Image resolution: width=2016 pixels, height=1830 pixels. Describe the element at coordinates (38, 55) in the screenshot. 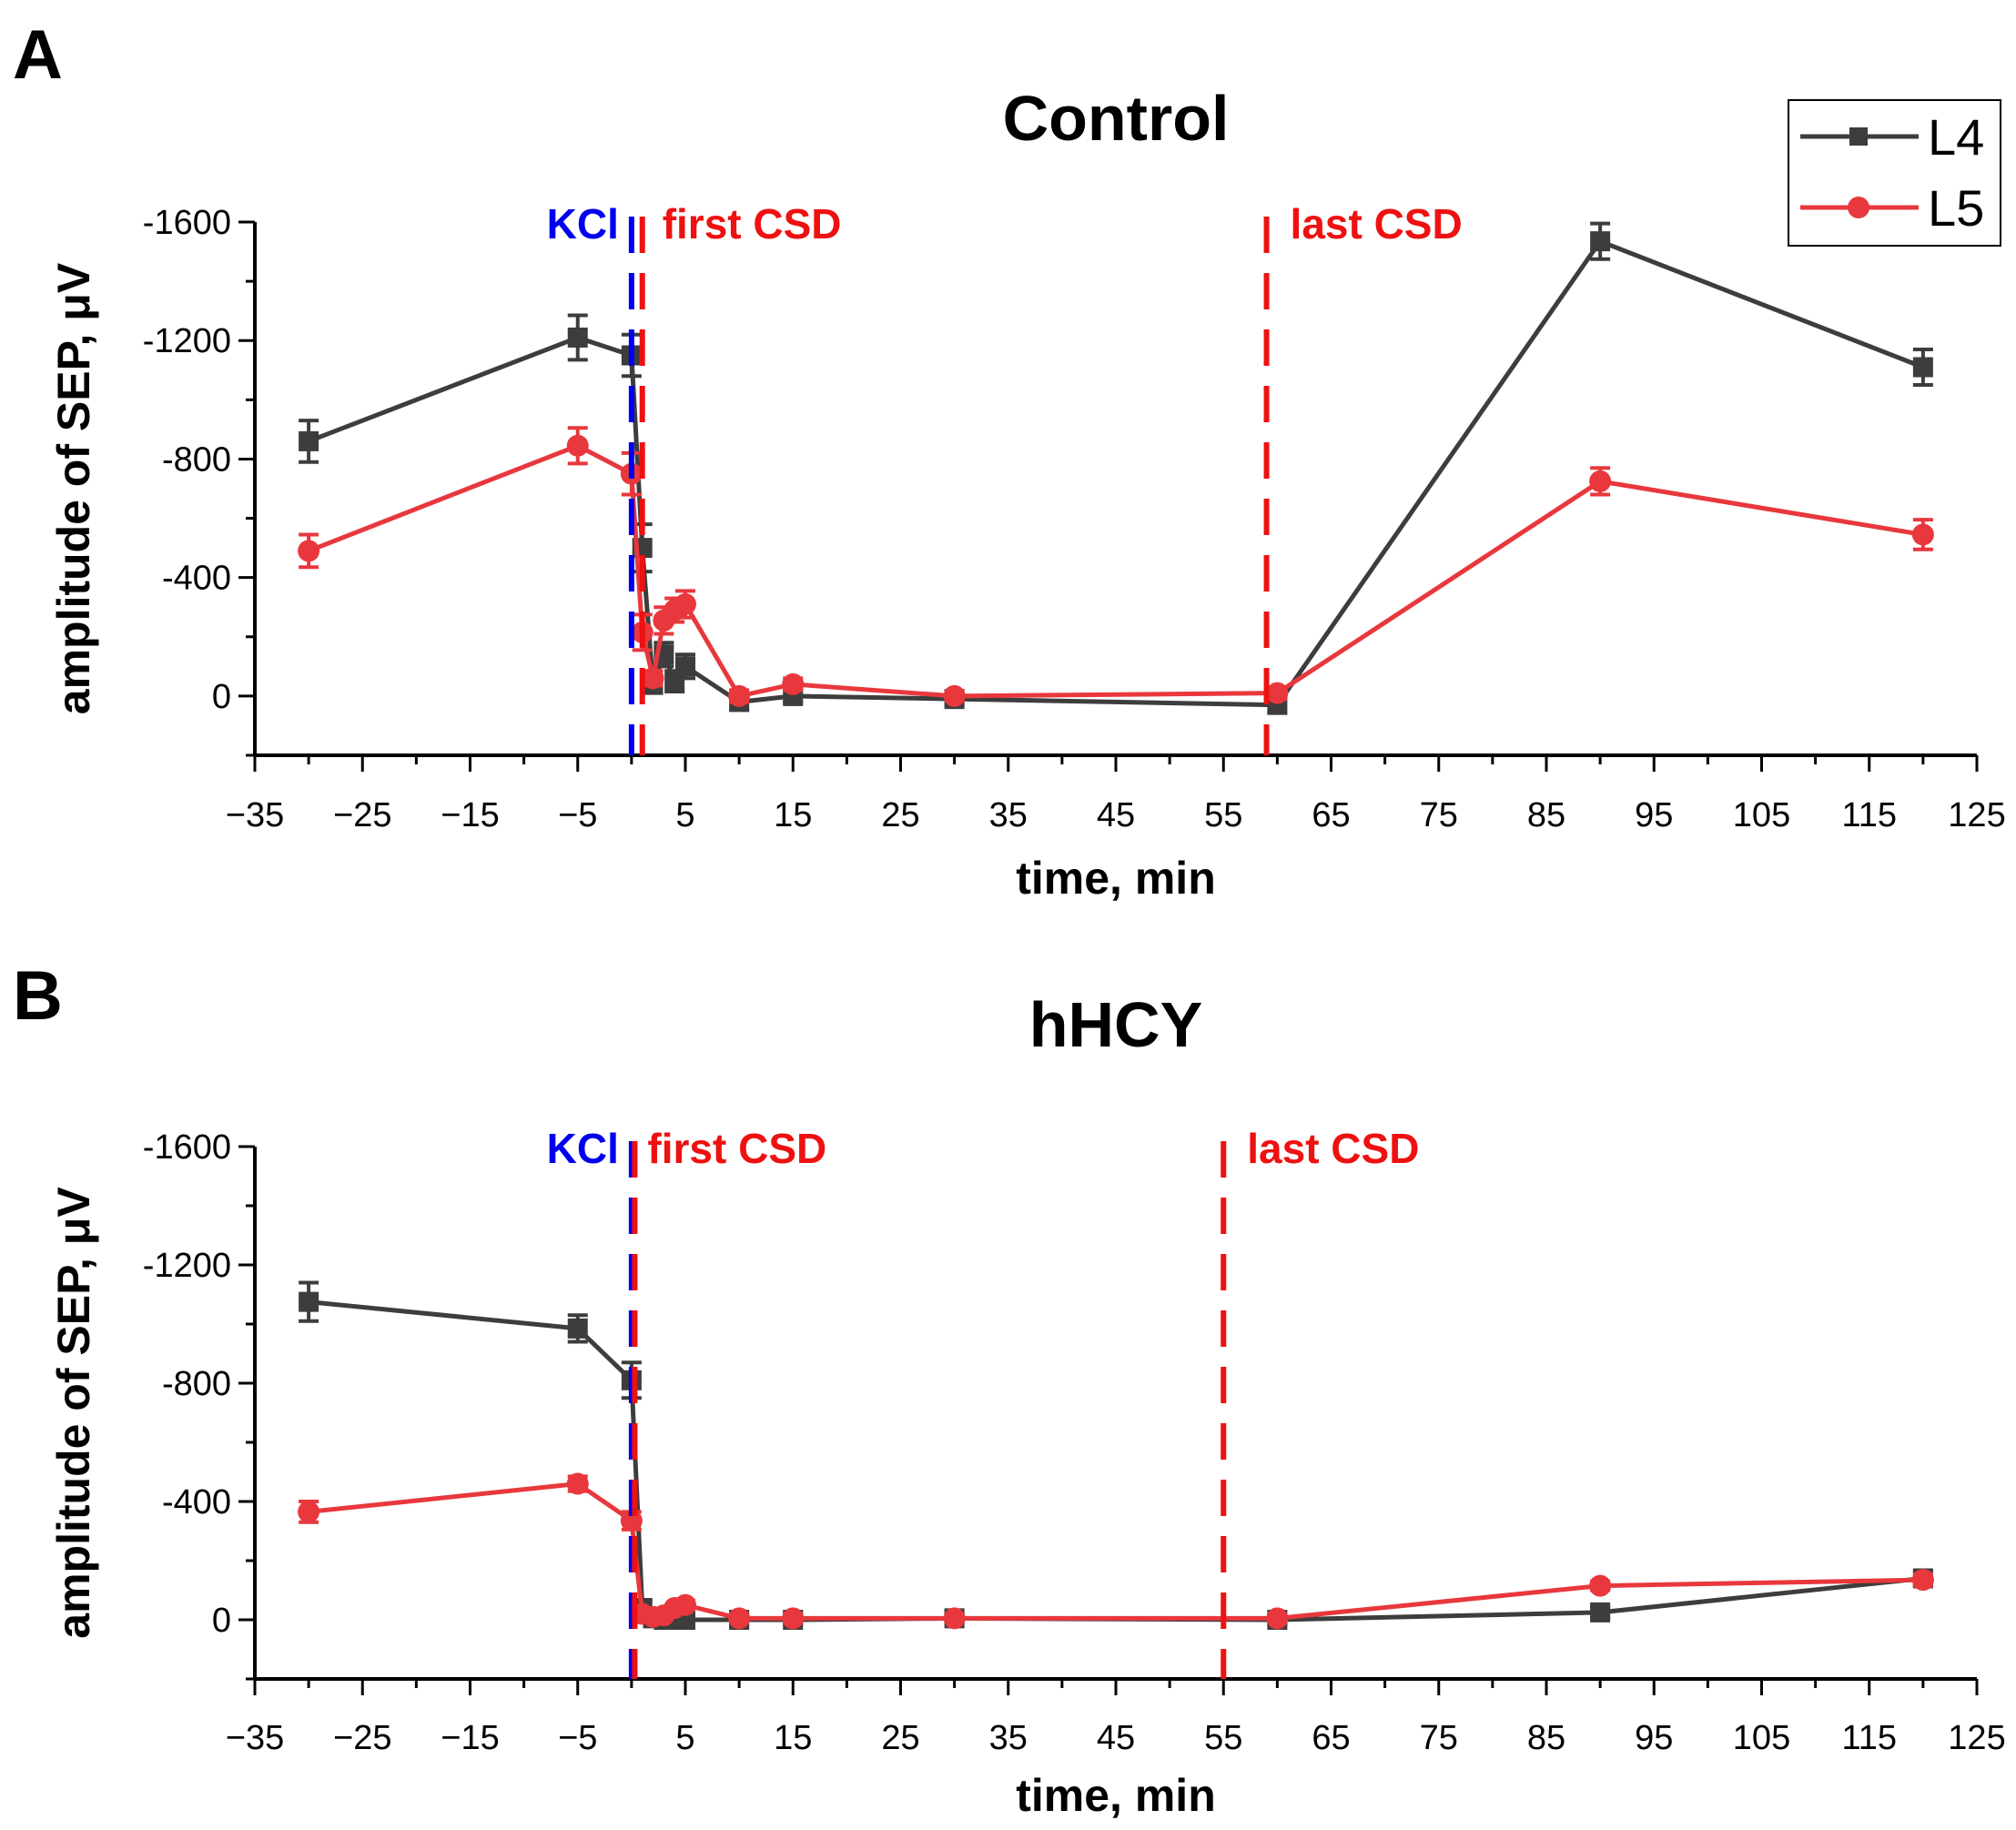

I see `panel-letter-a: A` at that location.